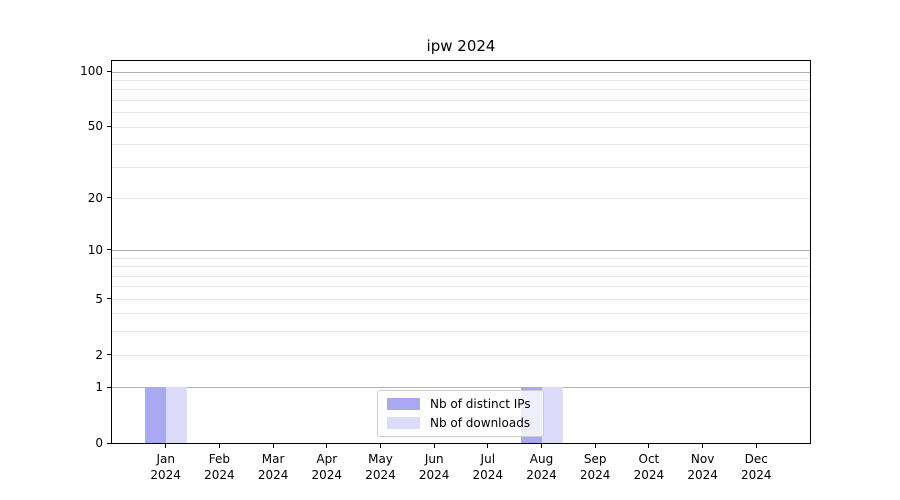 This screenshot has height=500, width=900. I want to click on legend-swatch-distinct-ips-icon, so click(403, 404).